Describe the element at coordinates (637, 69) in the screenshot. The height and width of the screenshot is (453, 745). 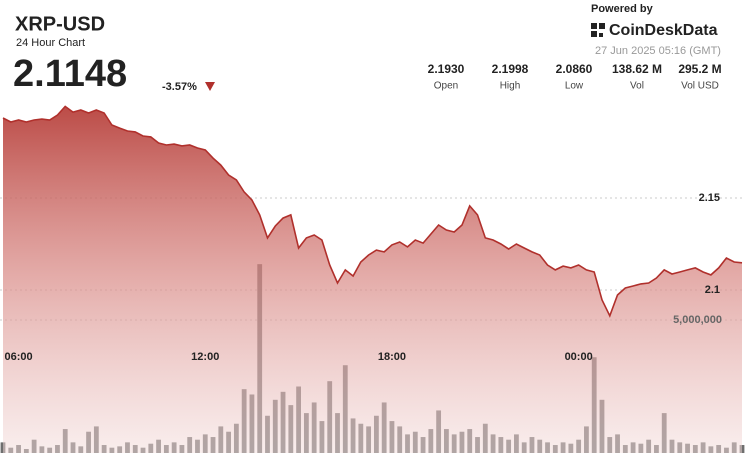
I see `stat-value: 138.62 M` at that location.